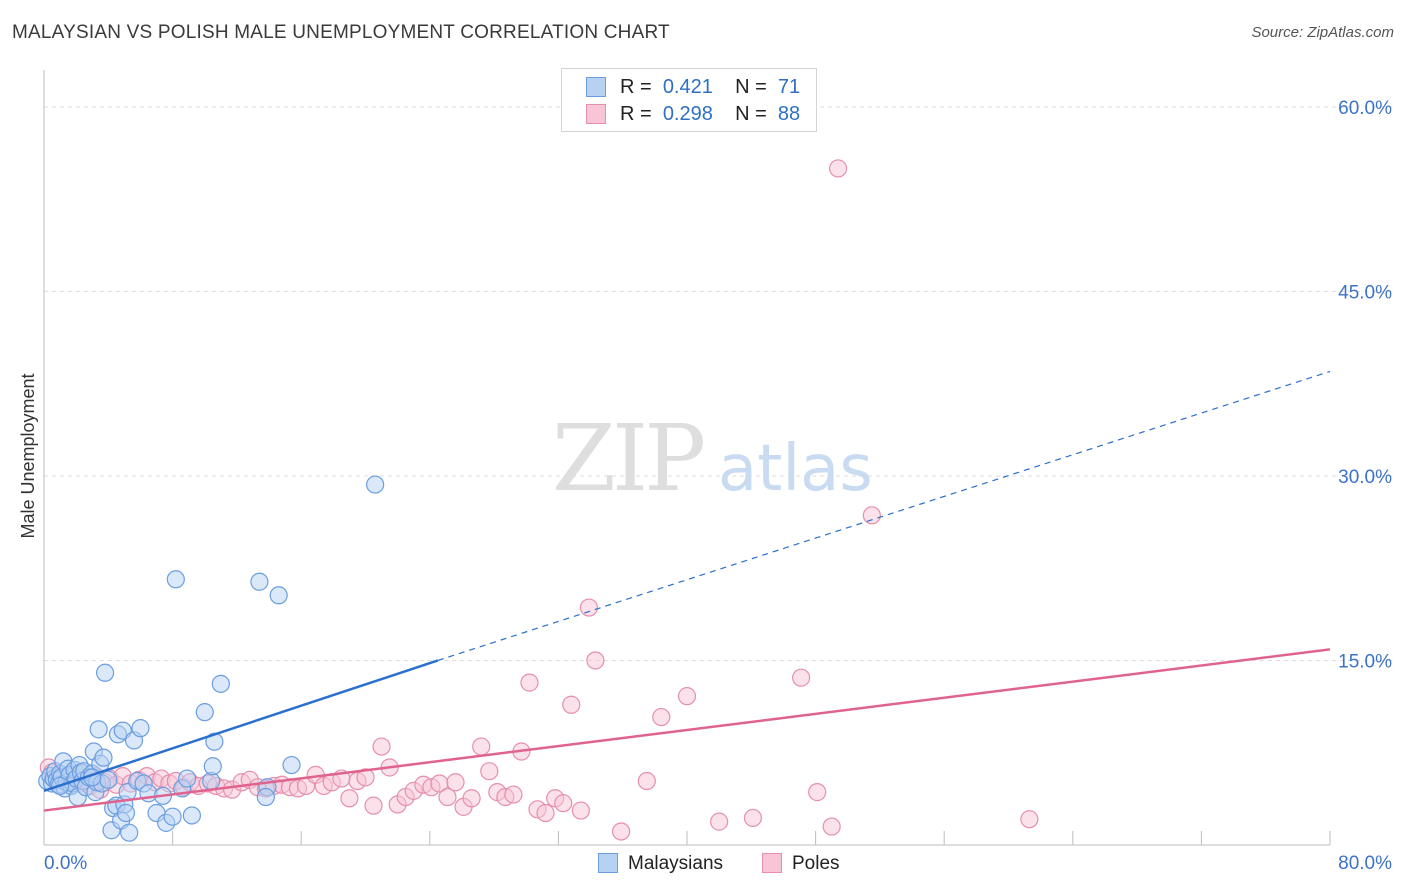 This screenshot has height=892, width=1406. What do you see at coordinates (1365, 108) in the screenshot?
I see `y-tick-label-3: 60.0%` at bounding box center [1365, 108].